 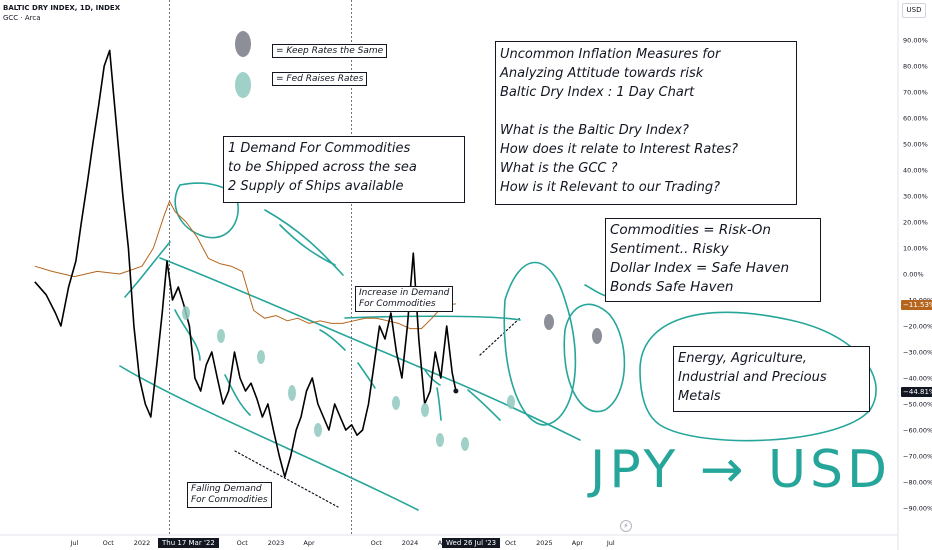 I want to click on x-tick-label: 2024, so click(x=410, y=543).